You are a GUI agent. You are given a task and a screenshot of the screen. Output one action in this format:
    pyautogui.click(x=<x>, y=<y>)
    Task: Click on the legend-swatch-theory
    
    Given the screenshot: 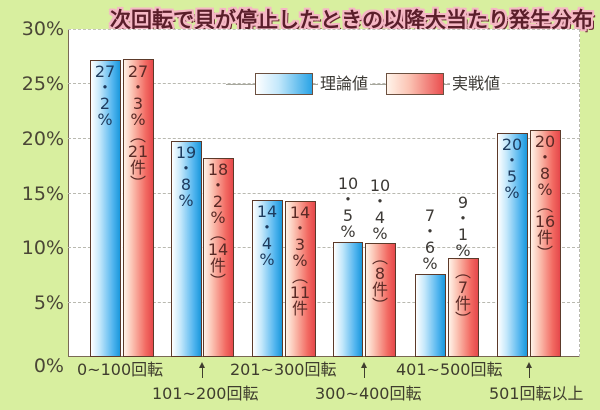 What is the action you would take?
    pyautogui.click(x=284, y=84)
    